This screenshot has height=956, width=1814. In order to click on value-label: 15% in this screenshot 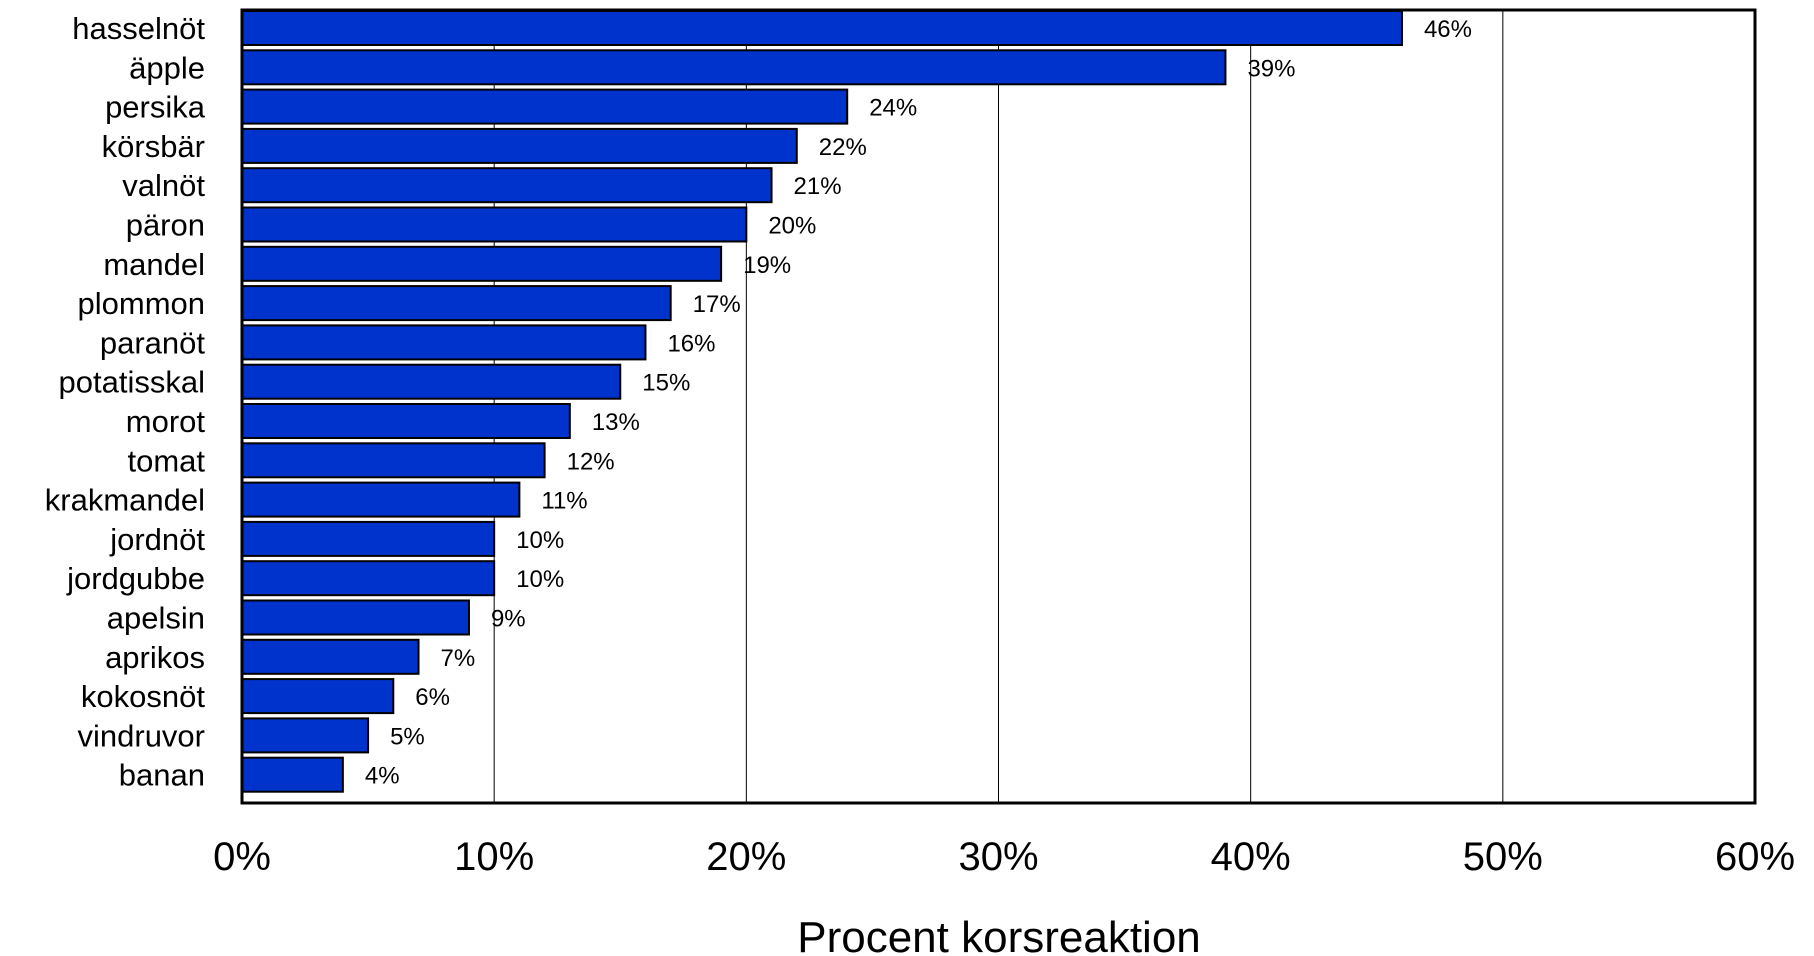, I will do `click(666, 383)`.